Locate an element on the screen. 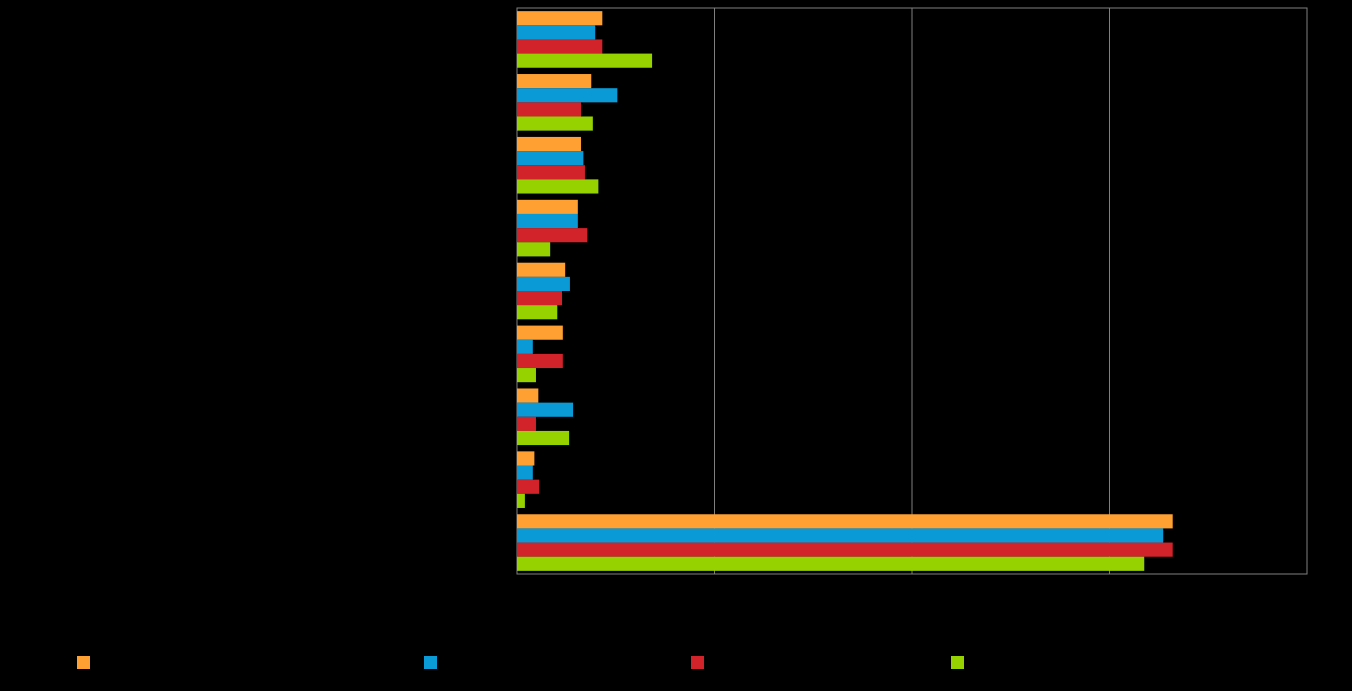 The width and height of the screenshot is (1352, 691). x-tick-label: 100 is located at coordinates (1307, 589).